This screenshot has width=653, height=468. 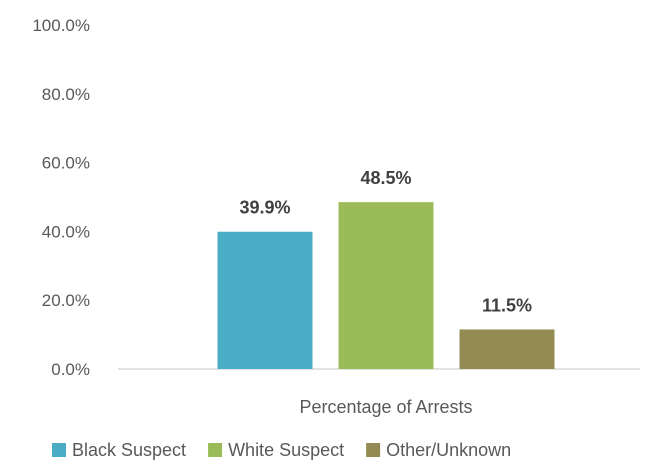 I want to click on y-axis-ticks: 0.0% 20.0% 40.0% 60.0% 80.0% 100.0%, so click(x=61, y=197).